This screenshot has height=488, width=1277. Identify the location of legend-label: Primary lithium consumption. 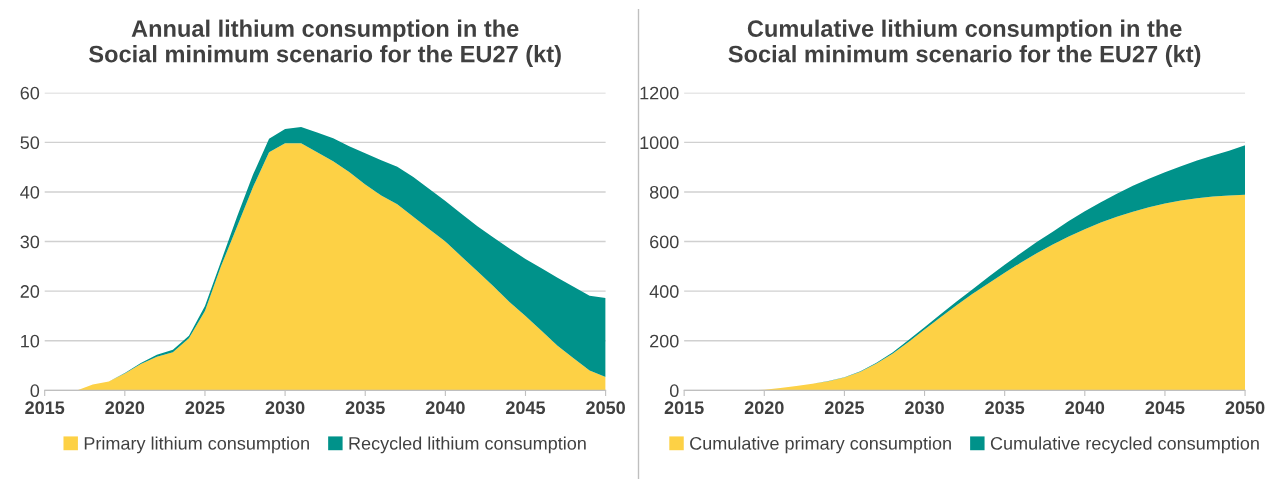
(196, 445).